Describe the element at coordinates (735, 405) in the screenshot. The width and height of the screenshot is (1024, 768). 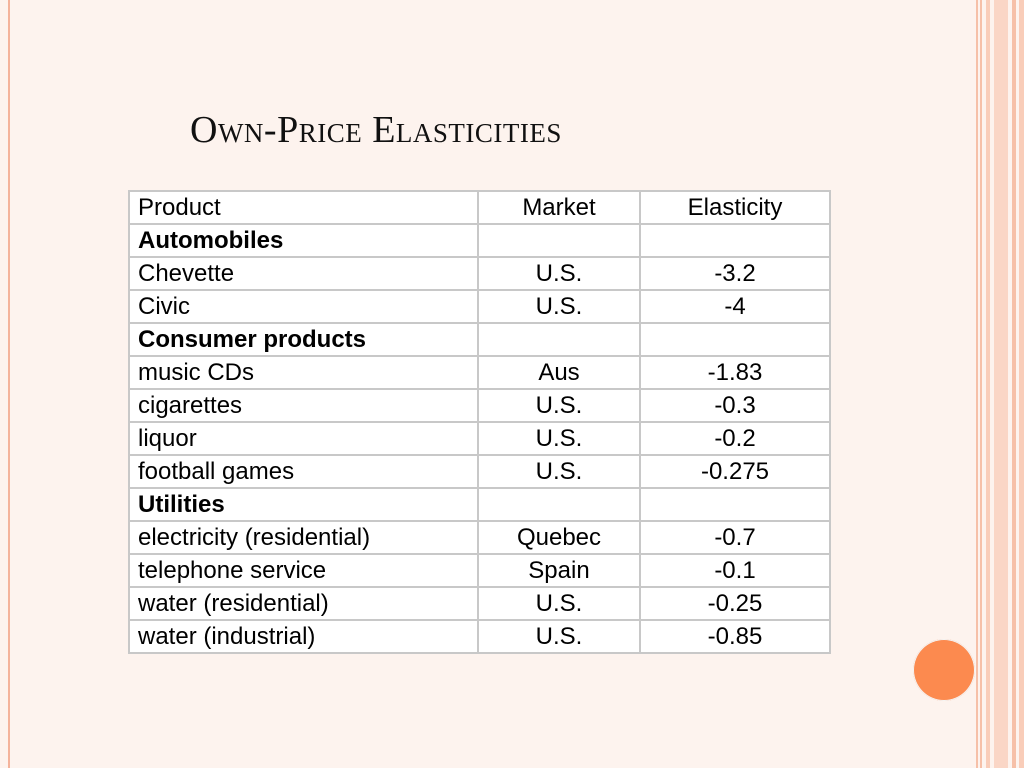
I see `cell-elasticity: -0.3` at that location.